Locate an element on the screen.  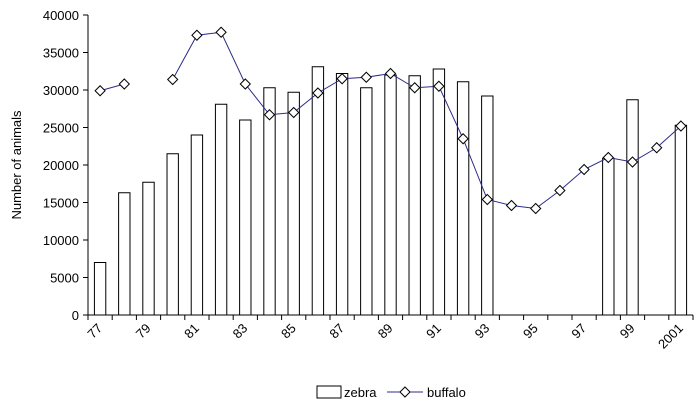
x-tick-label: 83 is located at coordinates (240, 331).